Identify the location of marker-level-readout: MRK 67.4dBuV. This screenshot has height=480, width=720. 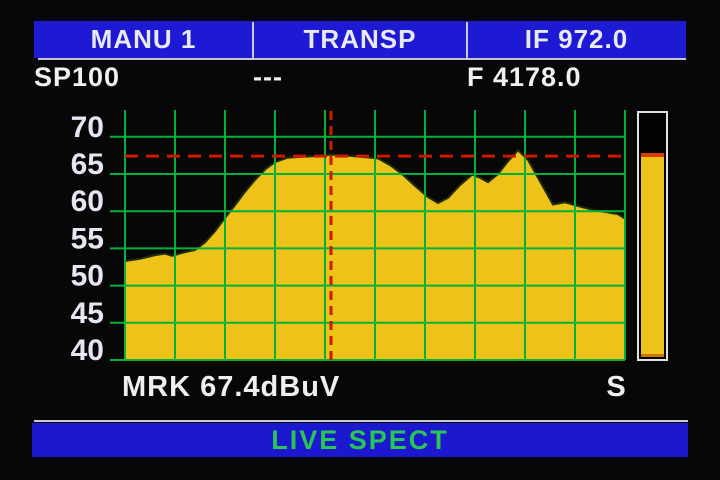
(231, 387).